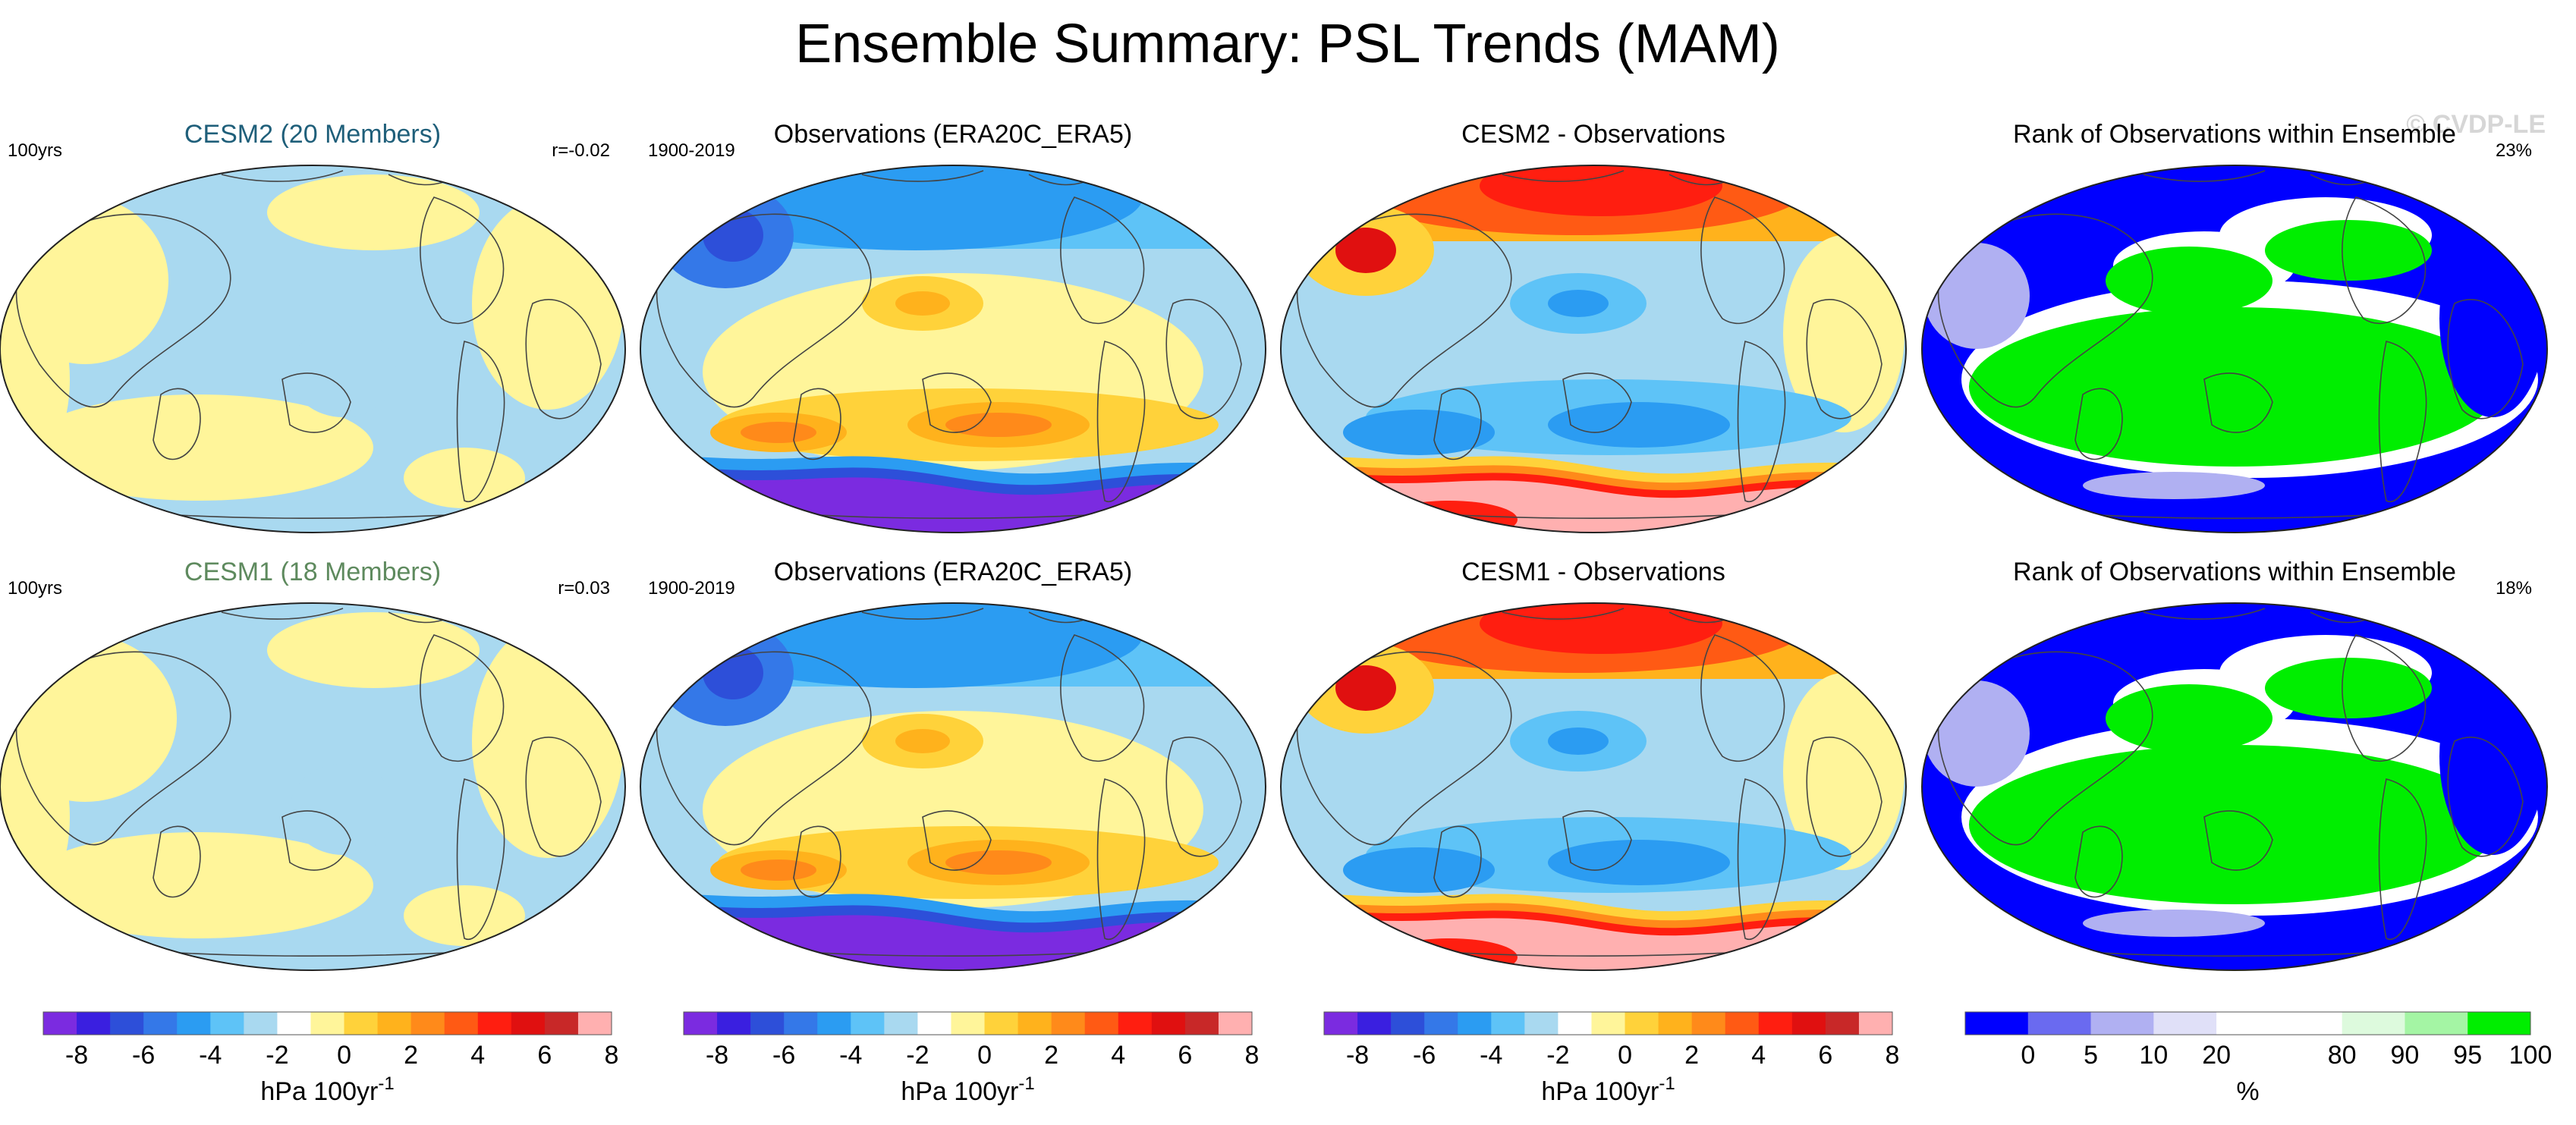 The width and height of the screenshot is (2576, 1125). Describe the element at coordinates (1118, 1055) in the screenshot. I see `colorbar-tick-label: 4` at that location.